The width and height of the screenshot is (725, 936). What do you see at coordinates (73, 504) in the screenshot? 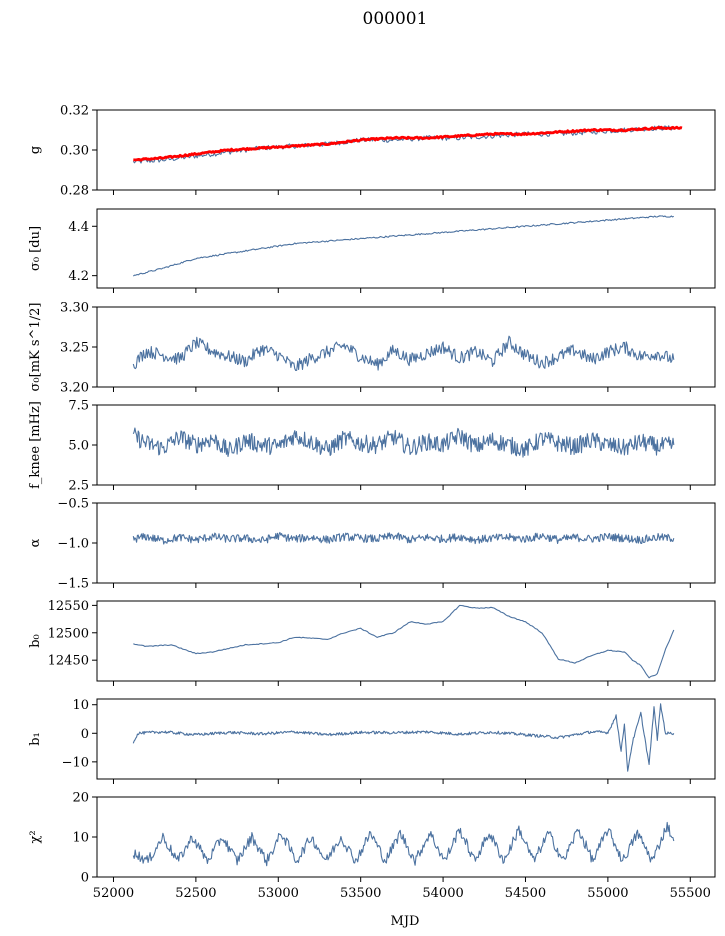
I see `y-tick-label: −0.5` at bounding box center [73, 504].